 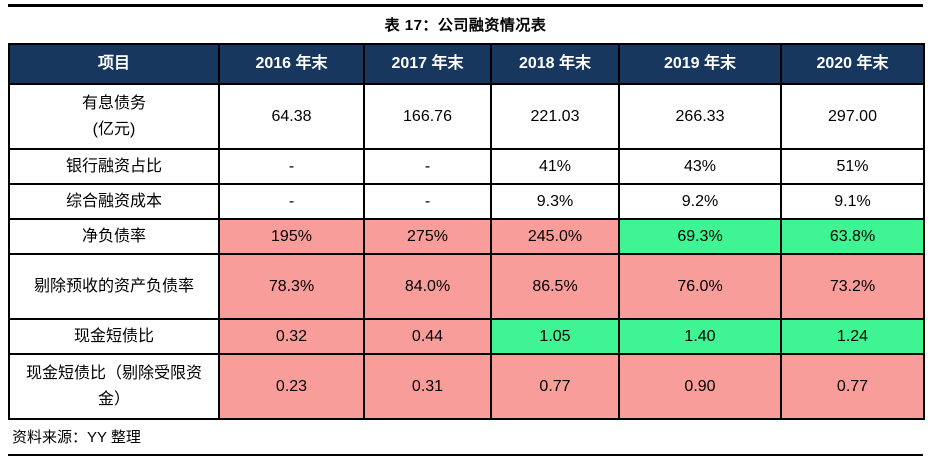 I want to click on table-cell: 51%, so click(x=852, y=166).